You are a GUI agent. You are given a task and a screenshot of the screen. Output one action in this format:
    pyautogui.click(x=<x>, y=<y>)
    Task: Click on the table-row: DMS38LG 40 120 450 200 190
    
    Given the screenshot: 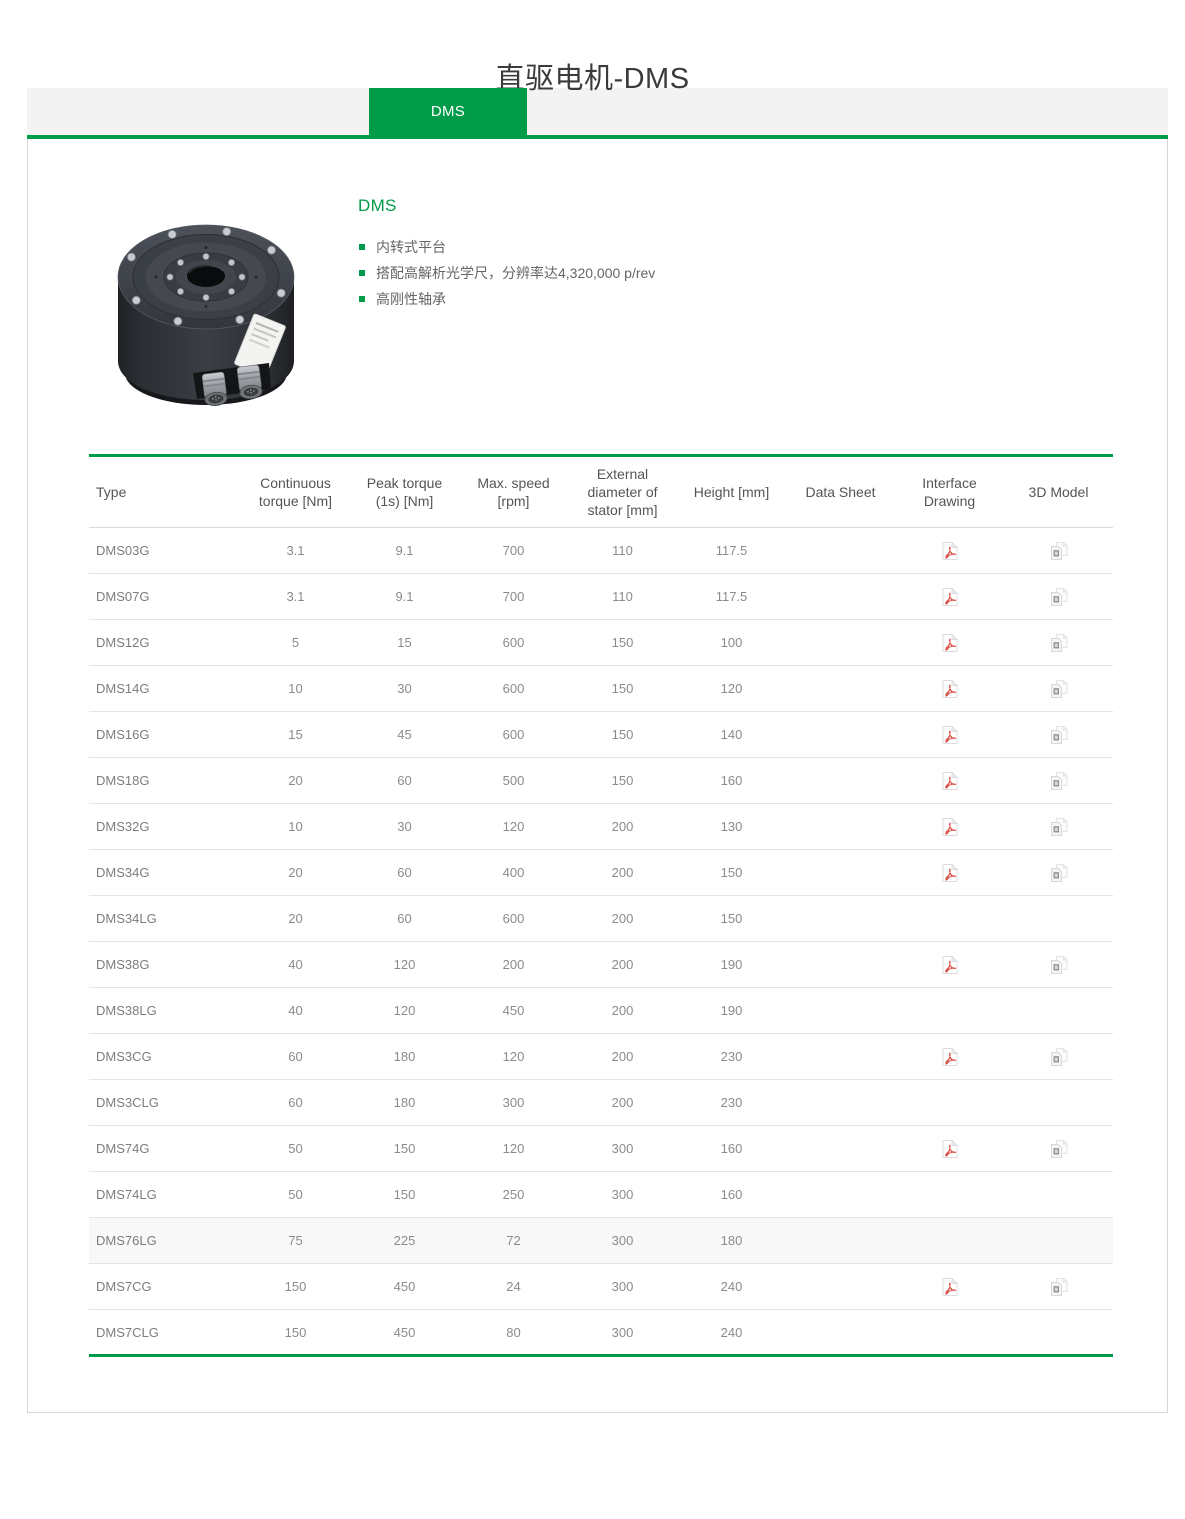 What is the action you would take?
    pyautogui.click(x=601, y=1010)
    